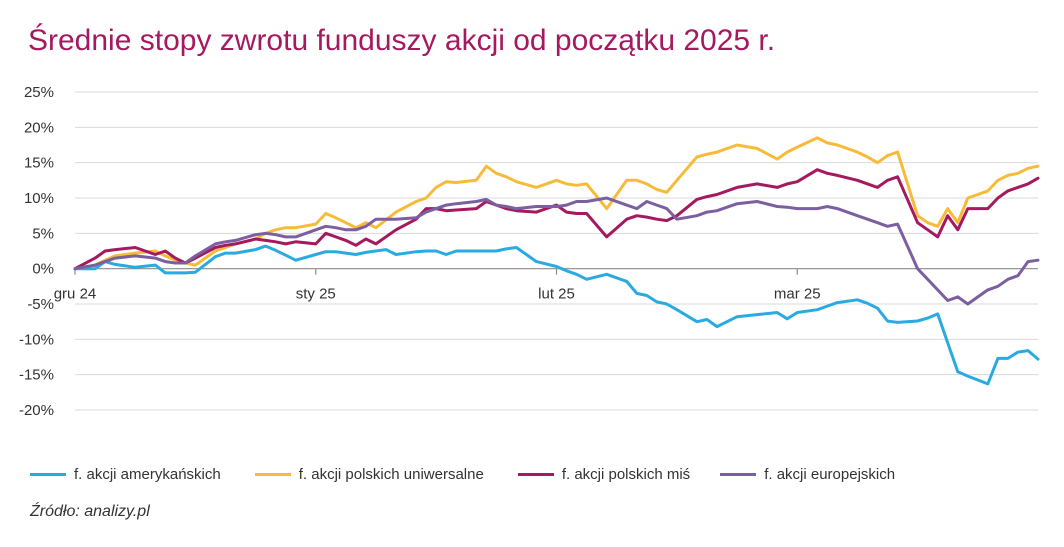  What do you see at coordinates (316, 294) in the screenshot?
I see `x-tick-label: sty 25` at bounding box center [316, 294].